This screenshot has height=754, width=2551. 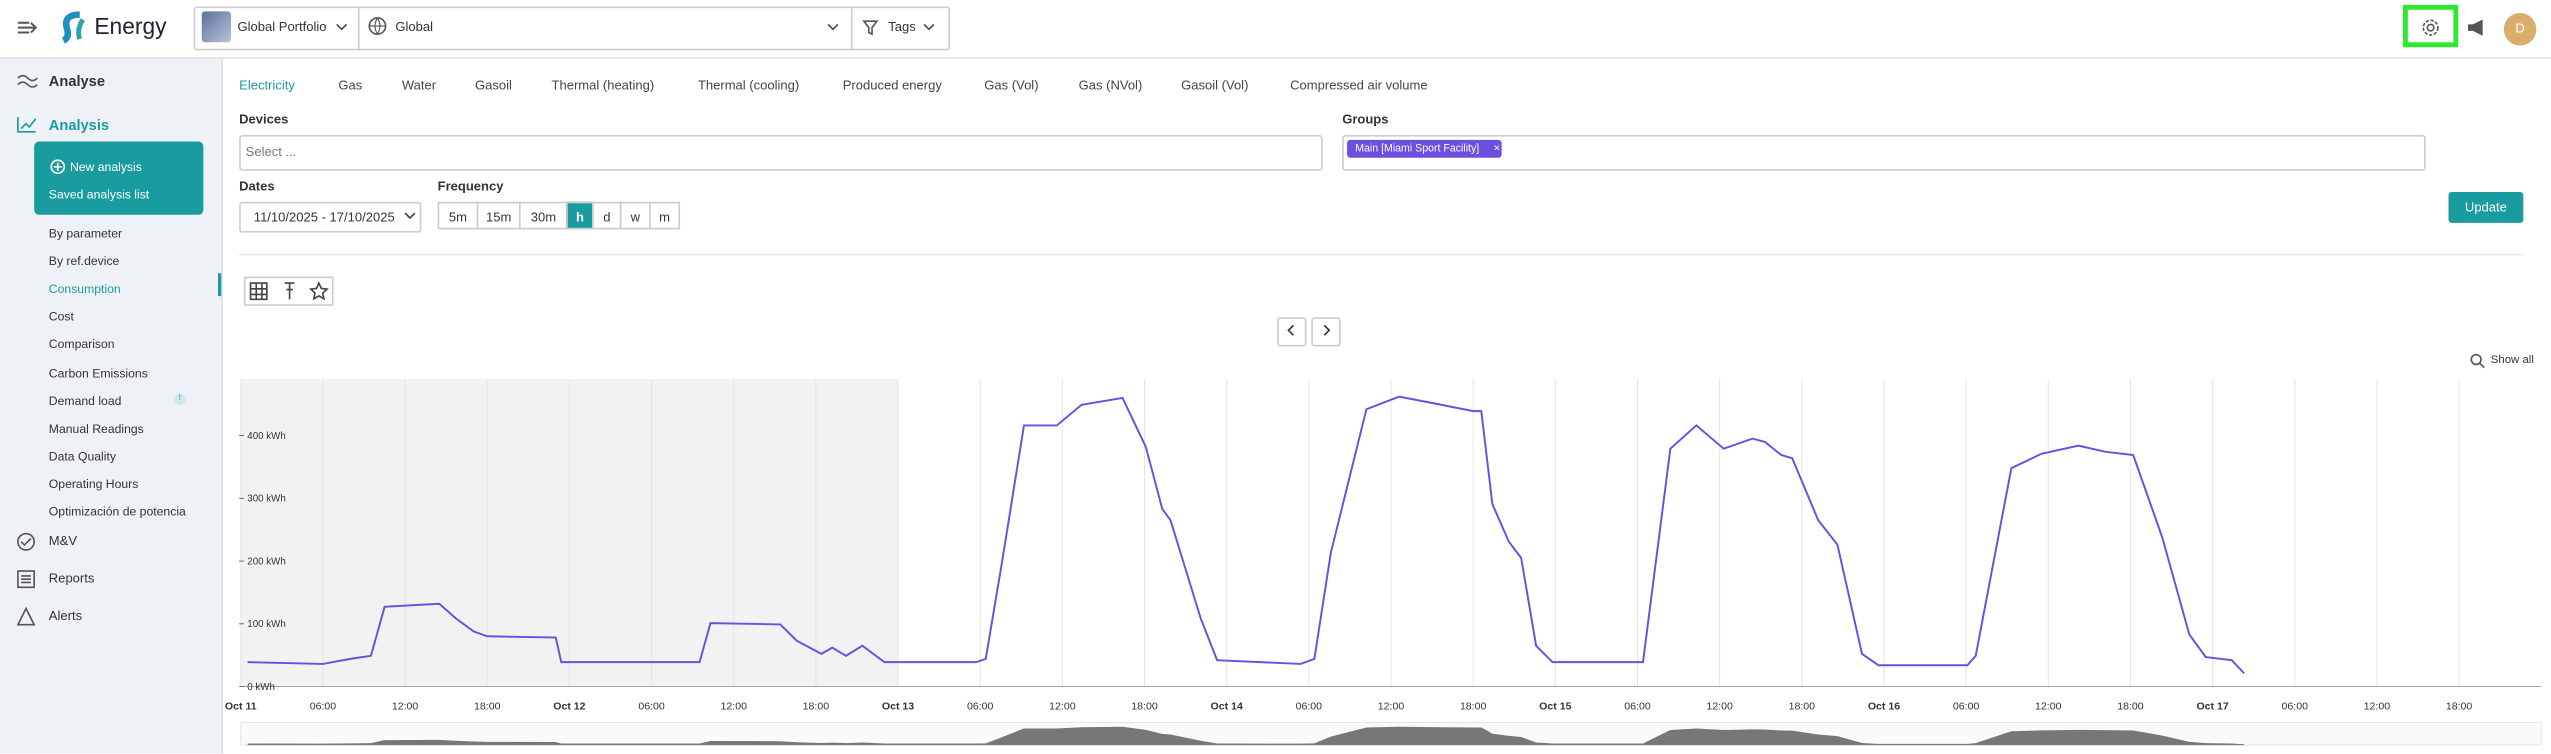 I want to click on energy-tab: Gas (NVol), so click(x=1110, y=85).